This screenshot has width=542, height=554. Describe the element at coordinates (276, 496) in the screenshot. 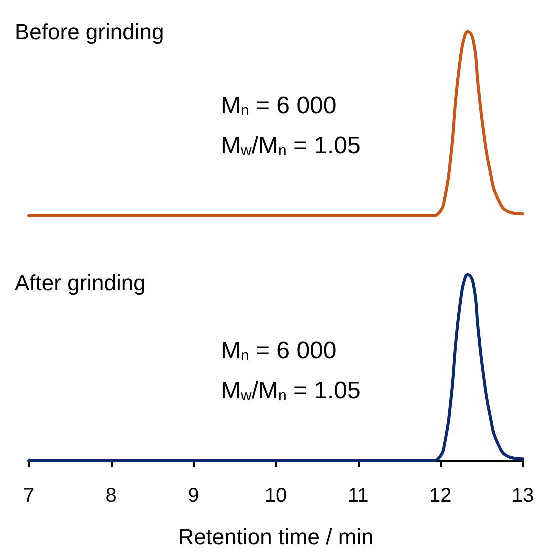

I see `x-tick-label: 10` at that location.